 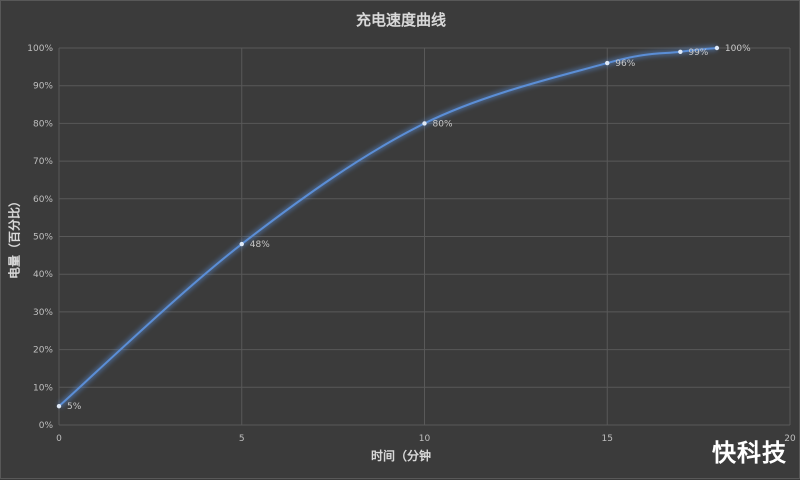 What do you see at coordinates (43, 87) in the screenshot?
I see `y-tick-label: 90%` at bounding box center [43, 87].